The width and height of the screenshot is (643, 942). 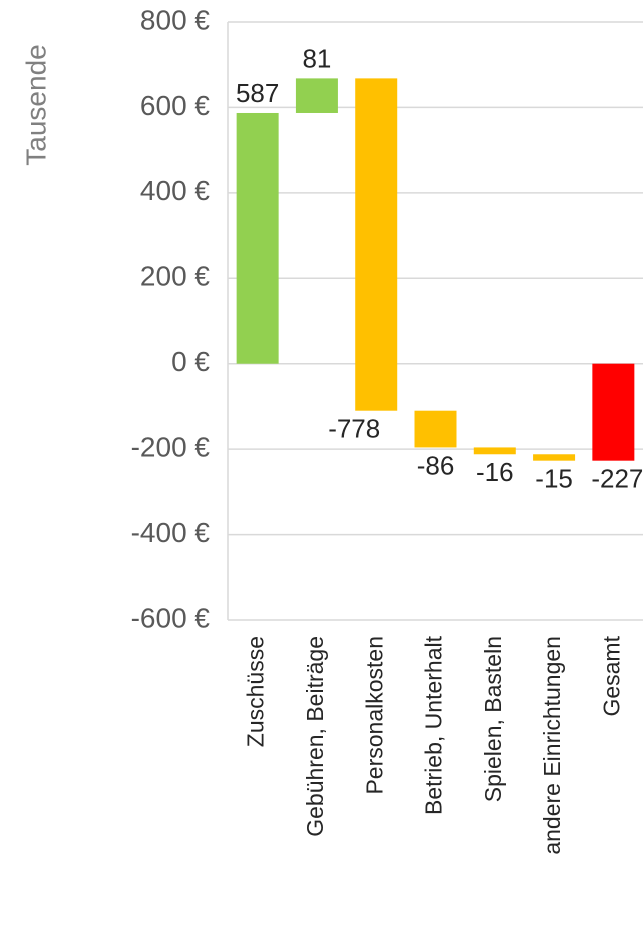 What do you see at coordinates (171, 617) in the screenshot?
I see `y-tick-label: -600 €` at bounding box center [171, 617].